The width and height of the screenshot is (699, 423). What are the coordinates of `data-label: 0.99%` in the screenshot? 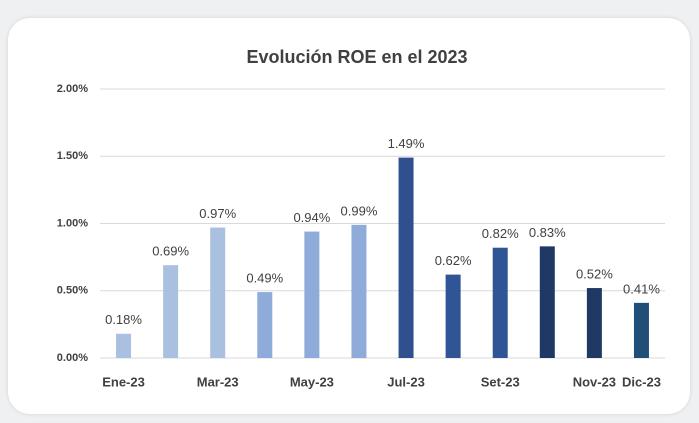 It's located at (359, 210).